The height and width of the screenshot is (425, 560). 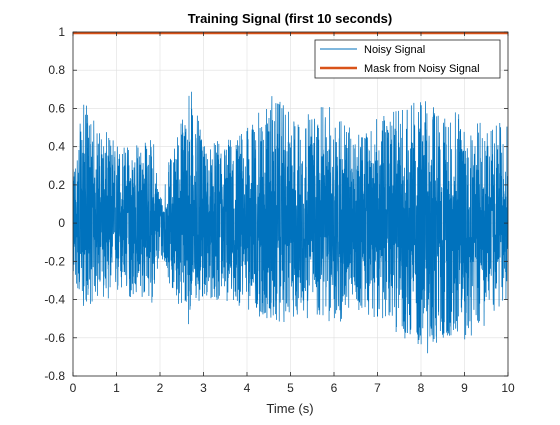 I want to click on x-tick-label: 9, so click(x=464, y=388).